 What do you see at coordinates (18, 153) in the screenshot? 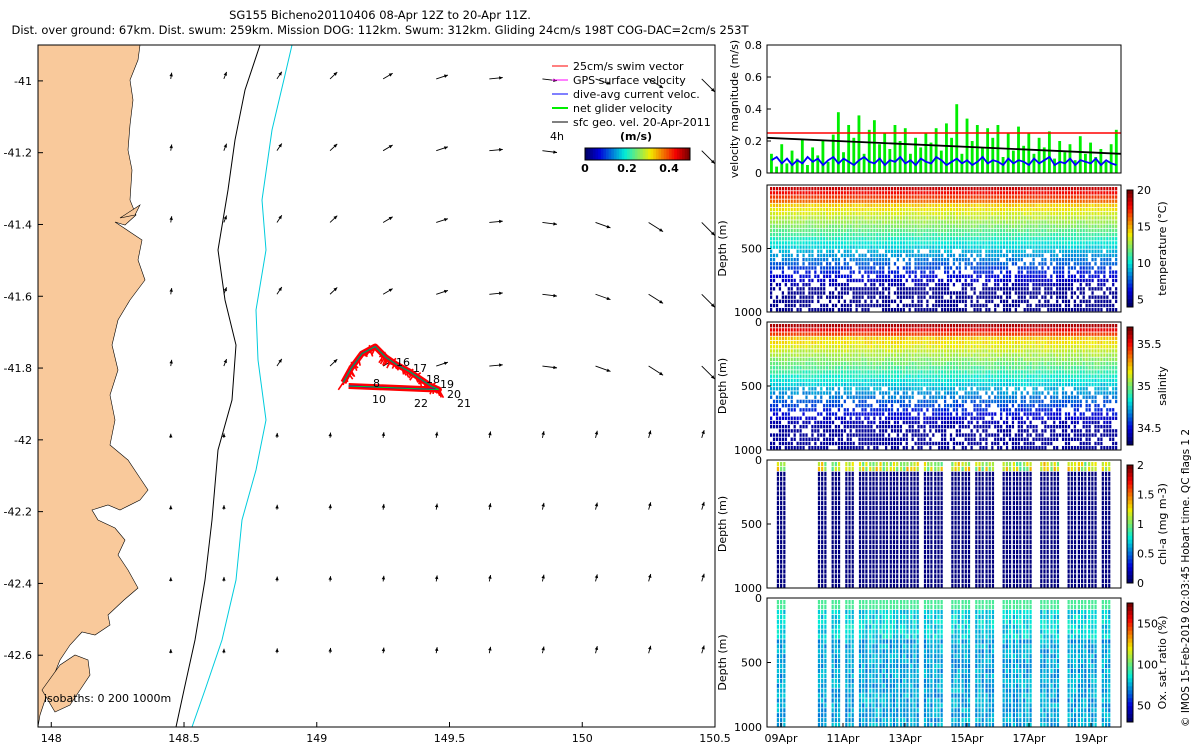
I see `map-ytick-label: -41.2` at bounding box center [18, 153].